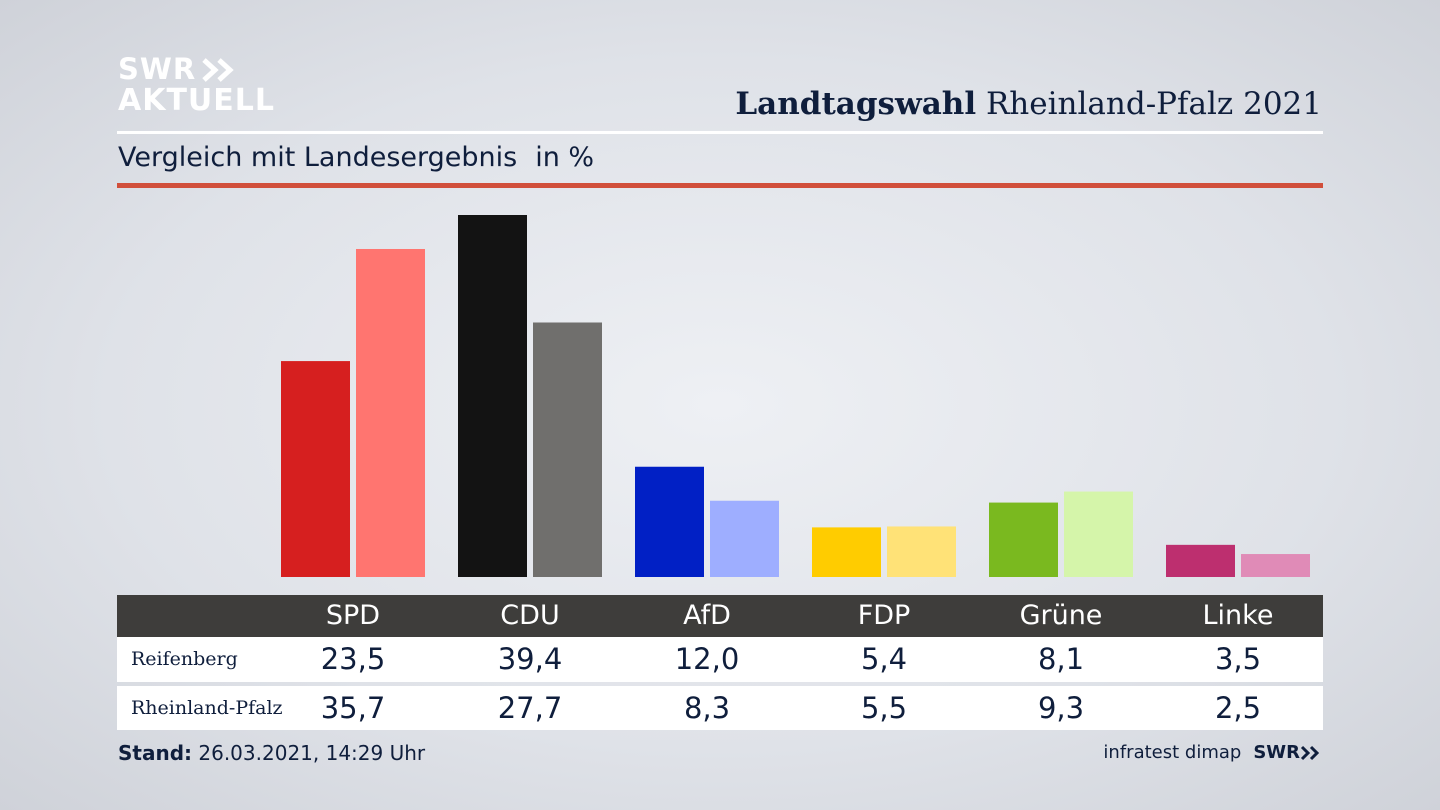 The width and height of the screenshot is (1440, 810). I want to click on value-afd: 12,0, so click(707, 659).